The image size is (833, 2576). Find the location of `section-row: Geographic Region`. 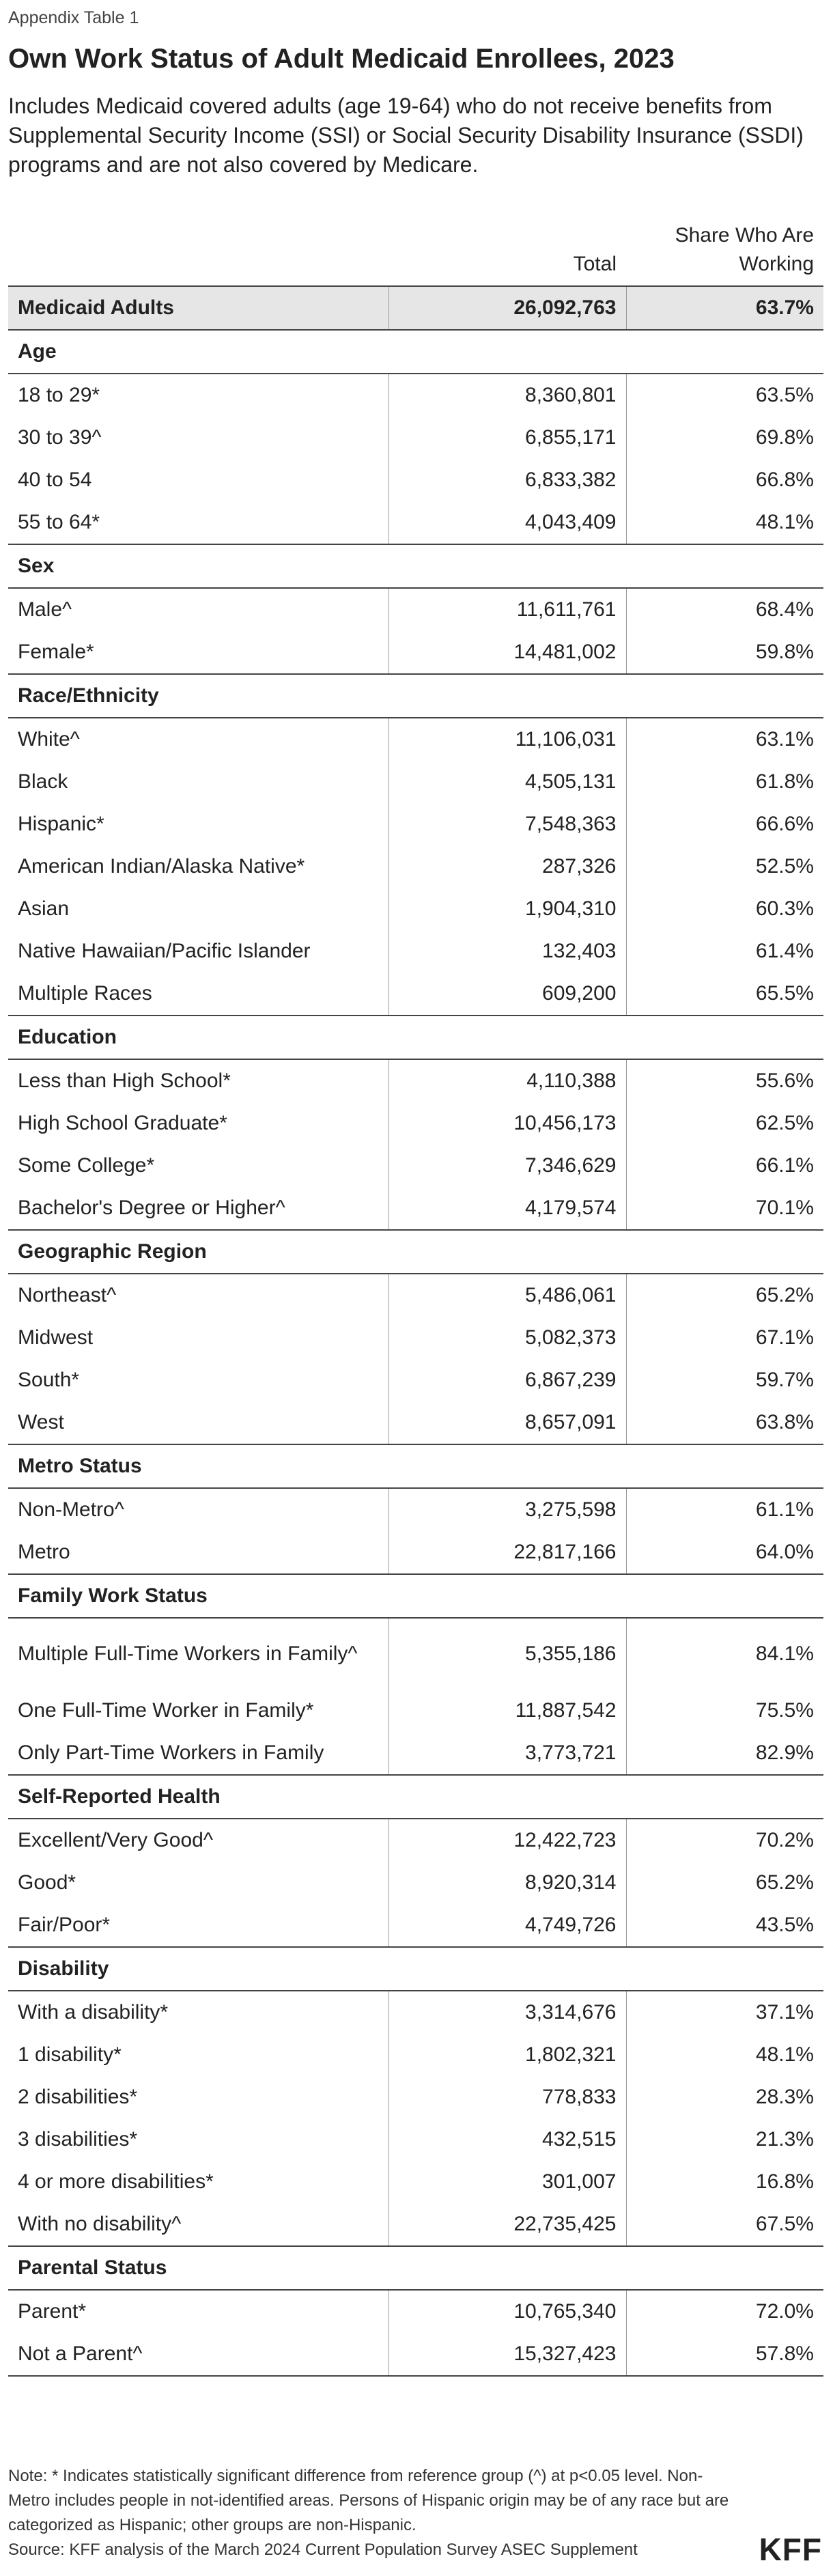

section-row: Geographic Region is located at coordinates (415, 1252).